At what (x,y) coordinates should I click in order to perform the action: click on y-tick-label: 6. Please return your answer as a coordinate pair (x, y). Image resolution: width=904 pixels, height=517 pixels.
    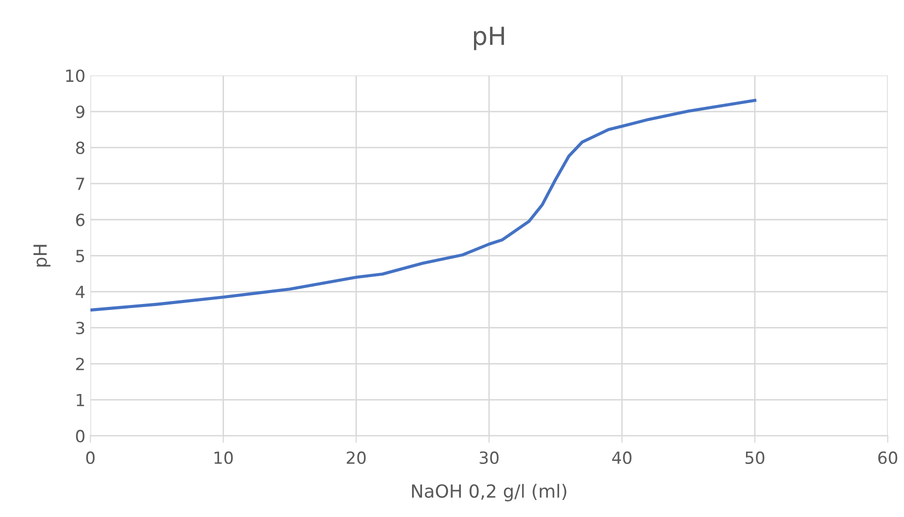
    Looking at the image, I should click on (80, 220).